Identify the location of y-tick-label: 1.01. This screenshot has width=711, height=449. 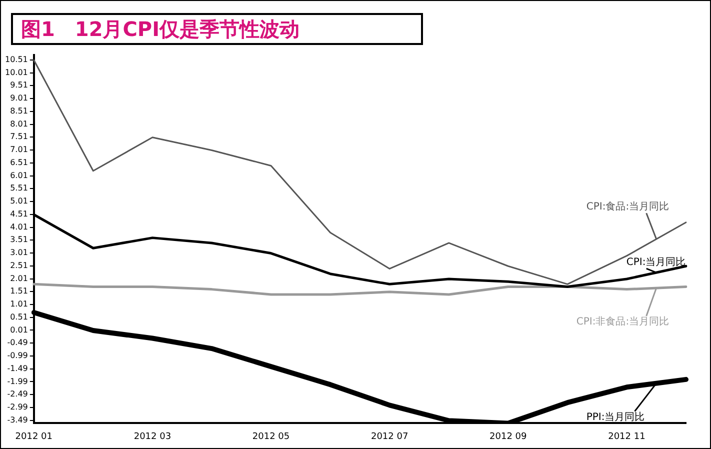
(19, 304).